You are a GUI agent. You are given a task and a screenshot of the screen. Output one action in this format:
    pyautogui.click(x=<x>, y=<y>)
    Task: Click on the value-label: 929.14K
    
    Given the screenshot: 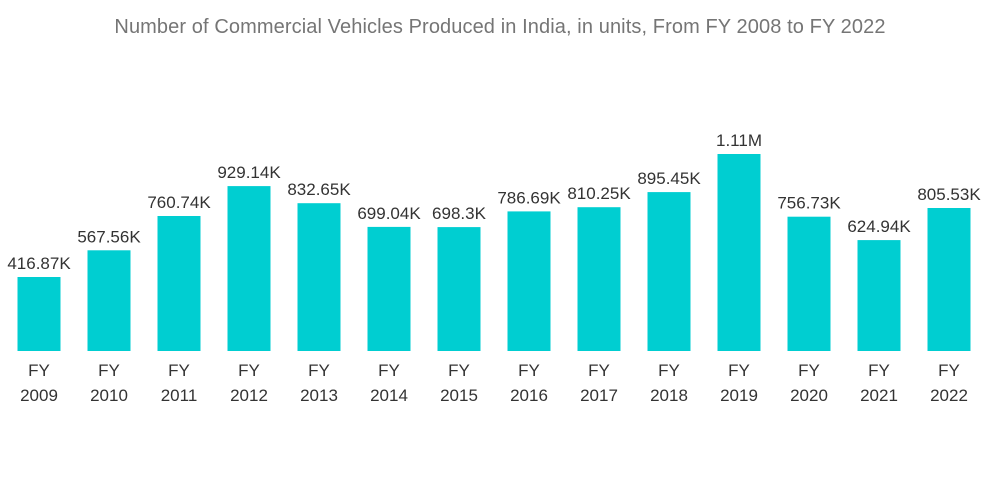 What is the action you would take?
    pyautogui.click(x=249, y=172)
    